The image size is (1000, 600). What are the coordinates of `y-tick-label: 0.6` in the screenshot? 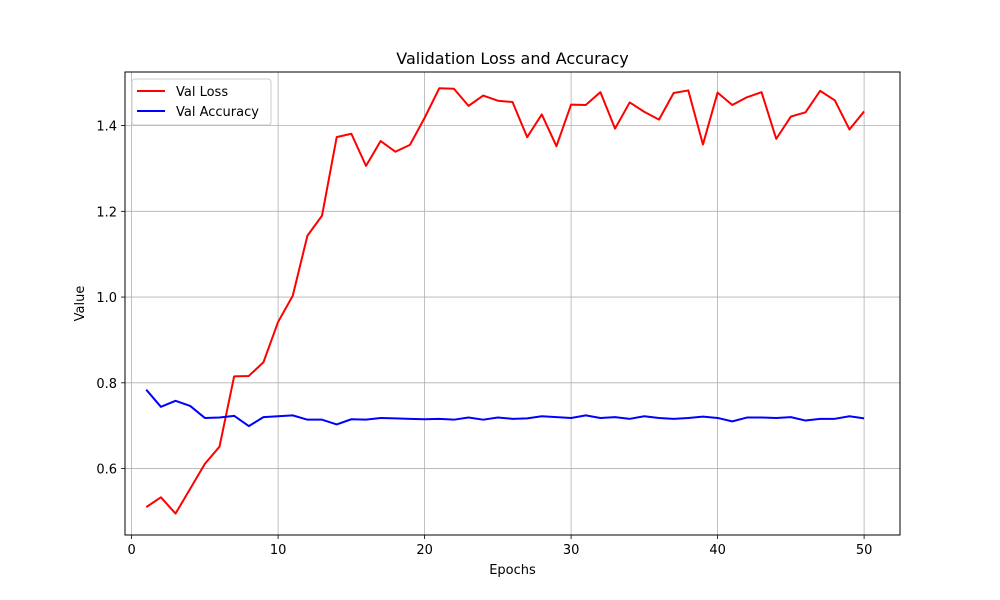 It's located at (106, 470).